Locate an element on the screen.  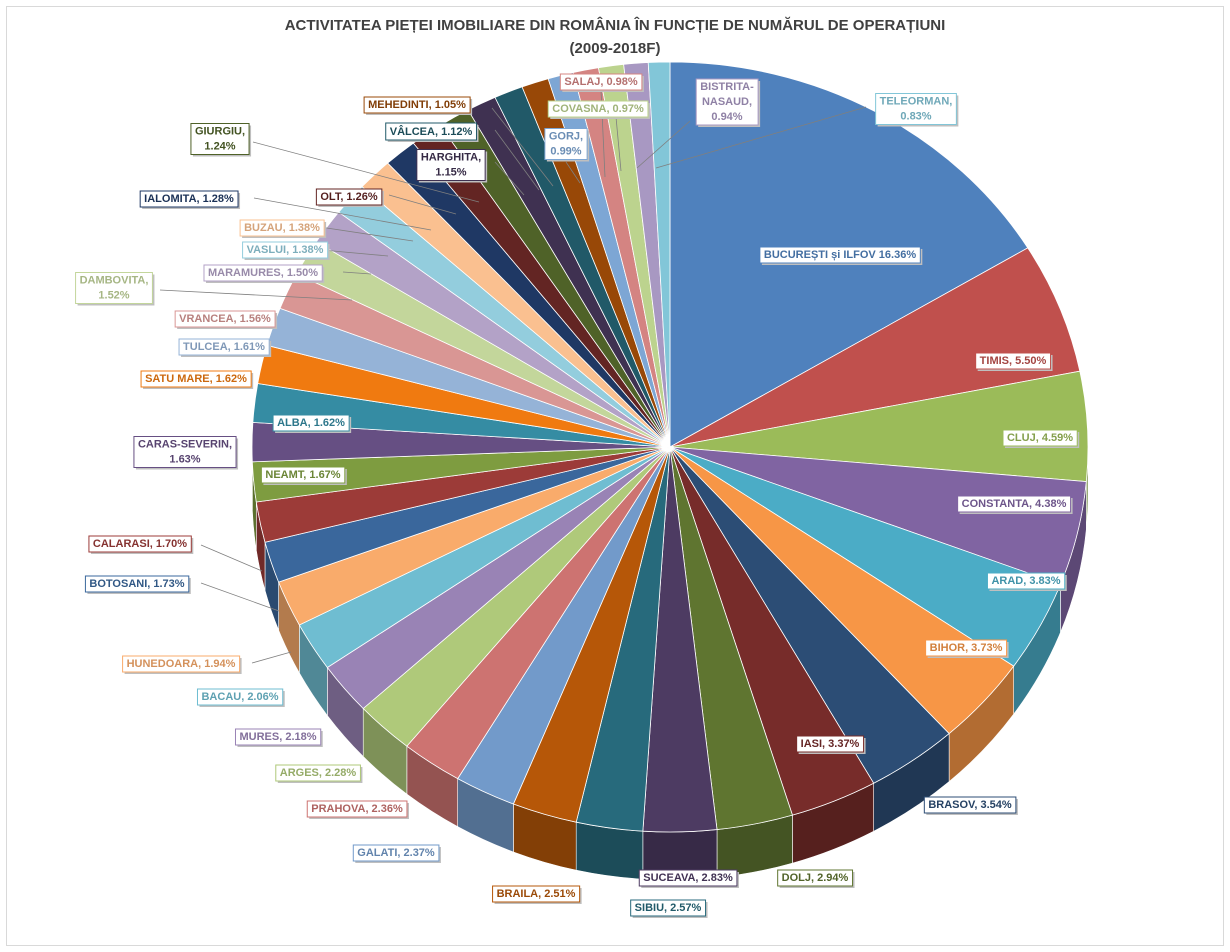
svg-text: COVASNA, 0.97% is located at coordinates (598, 109).